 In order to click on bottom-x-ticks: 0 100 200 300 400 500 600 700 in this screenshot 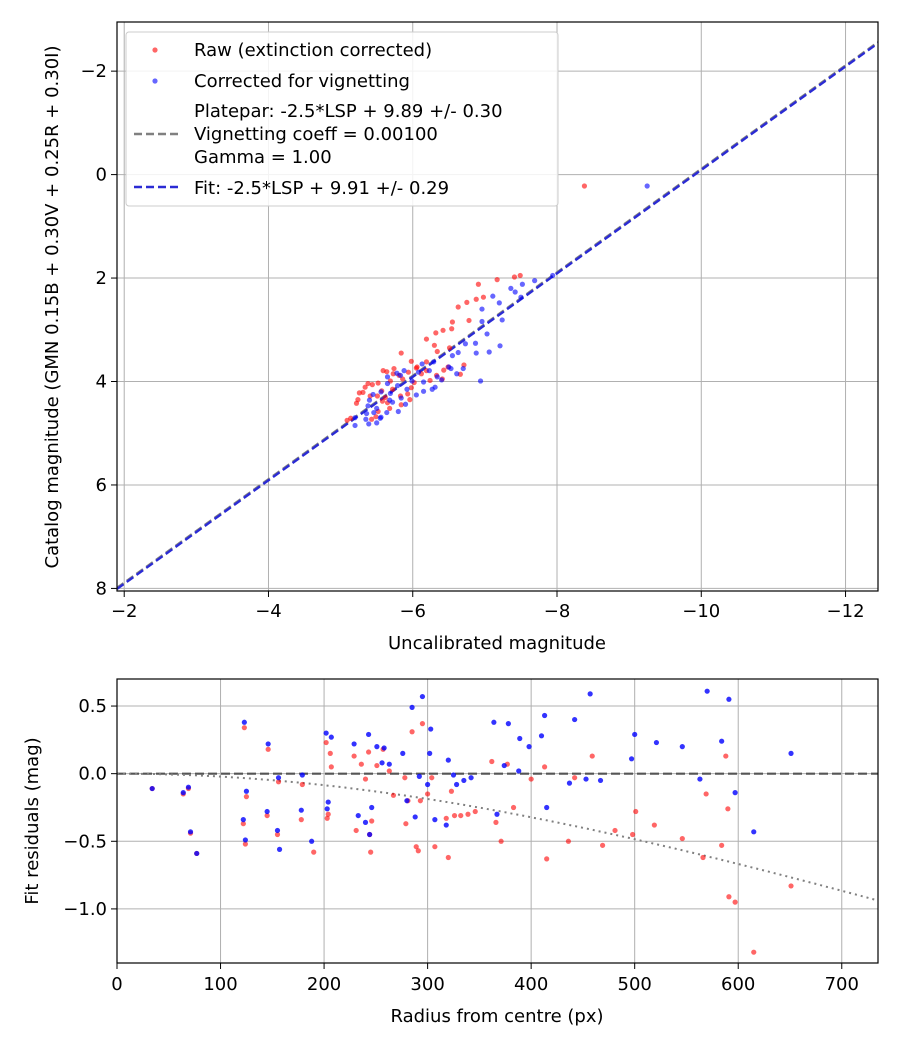, I will do `click(485, 979)`.